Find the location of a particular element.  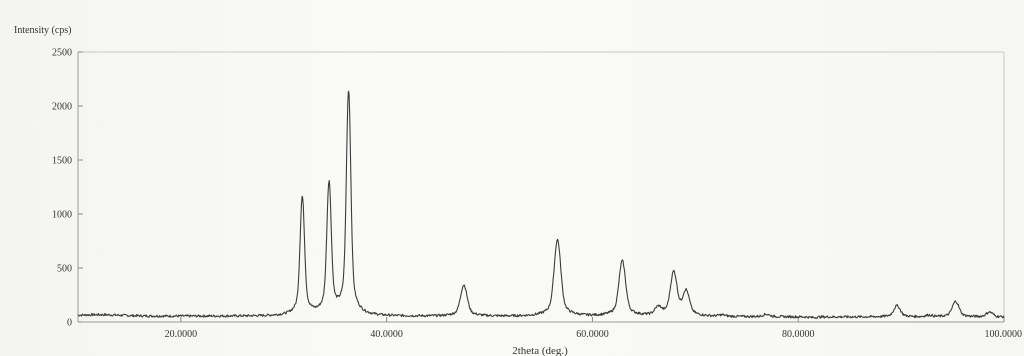

x-tick-label: 60.0000 is located at coordinates (592, 334).